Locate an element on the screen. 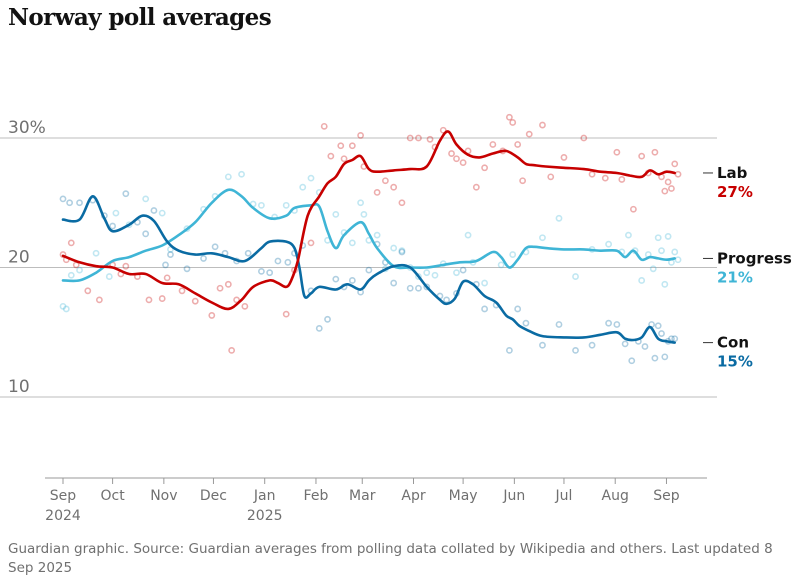 This screenshot has width=796, height=588. x-tick-label: Jul is located at coordinates (564, 496).